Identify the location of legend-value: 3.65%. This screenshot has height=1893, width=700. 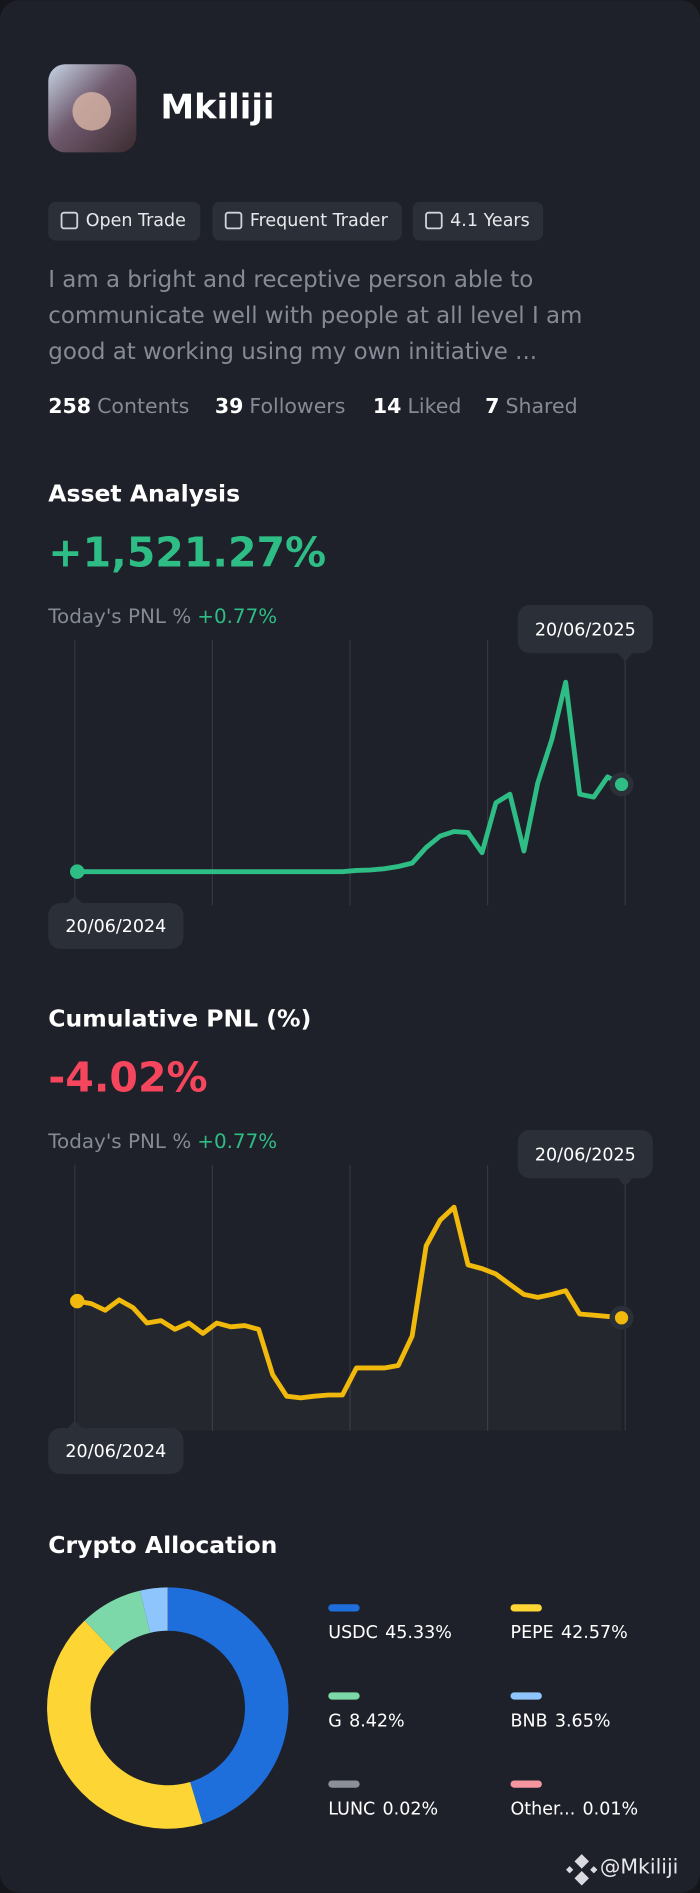
(583, 1721).